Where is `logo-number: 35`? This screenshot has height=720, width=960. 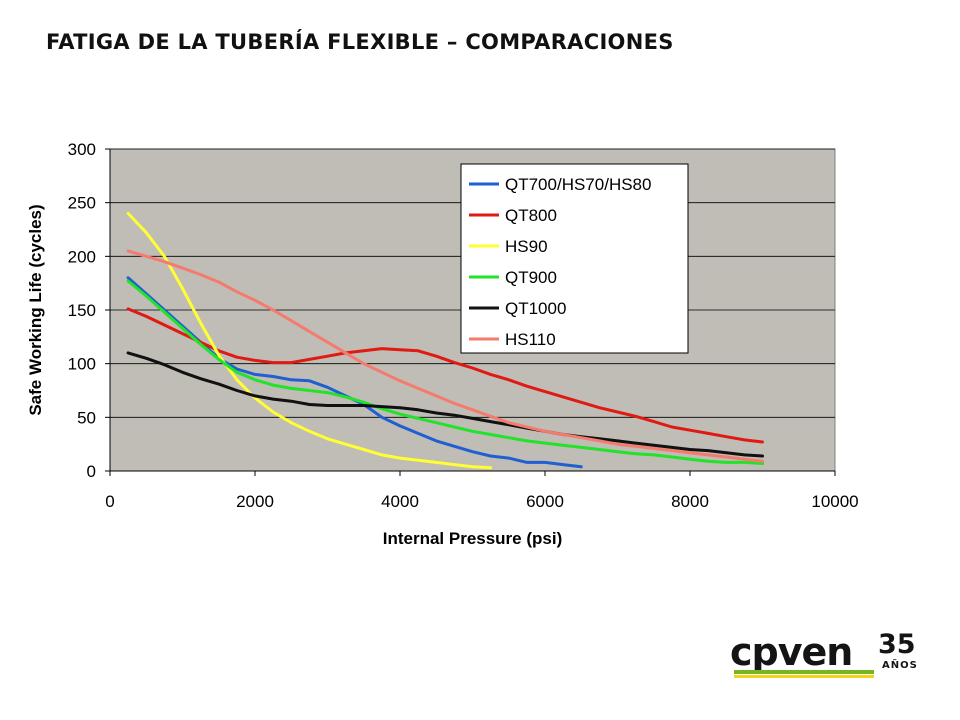 logo-number: 35 is located at coordinates (897, 644).